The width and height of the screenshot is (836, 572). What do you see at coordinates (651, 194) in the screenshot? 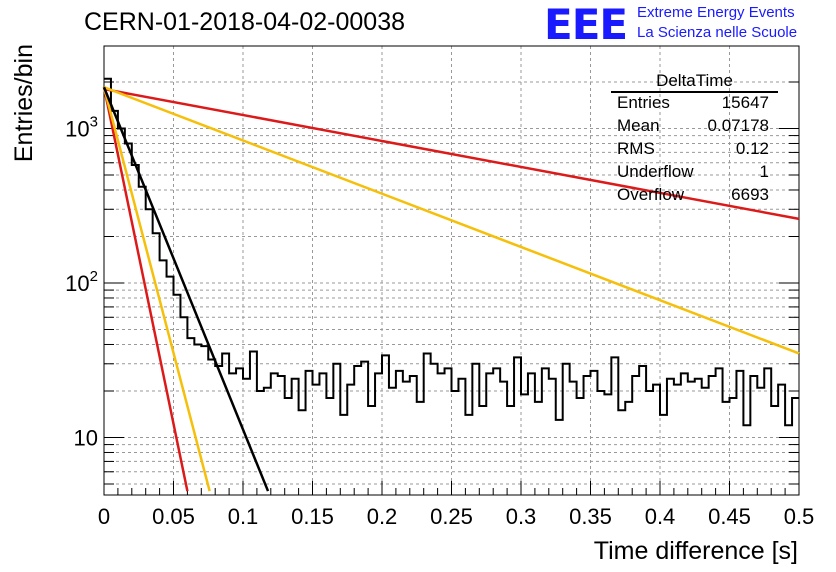
I see `stats-key: Overflow` at bounding box center [651, 194].